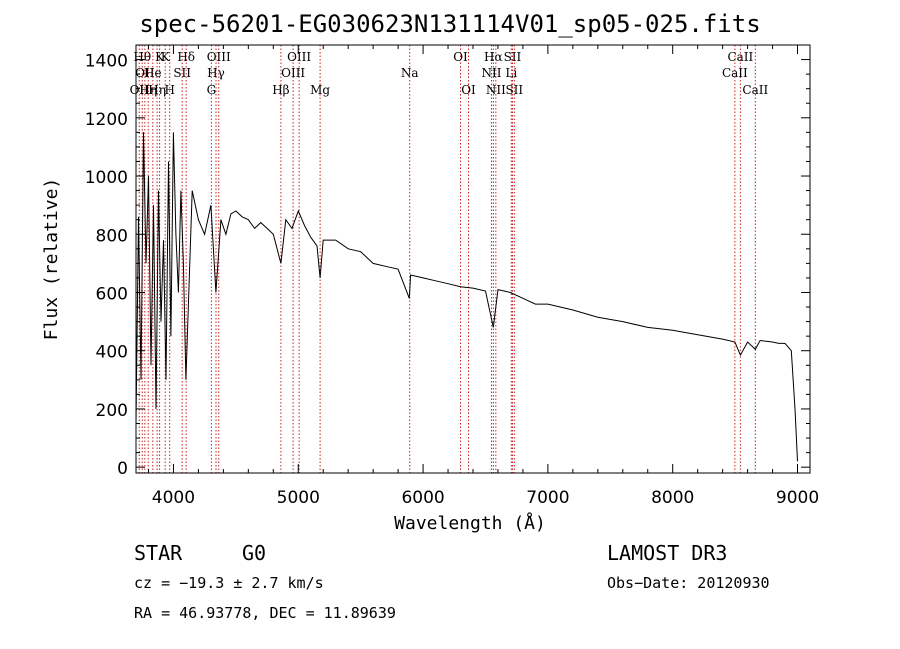  I want to click on object-class: STAR, so click(158, 553).